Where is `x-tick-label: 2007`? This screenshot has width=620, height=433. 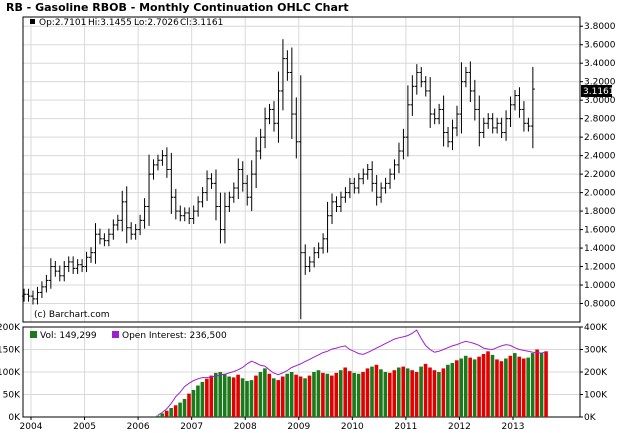
x-tick-label: 2007 is located at coordinates (191, 427).